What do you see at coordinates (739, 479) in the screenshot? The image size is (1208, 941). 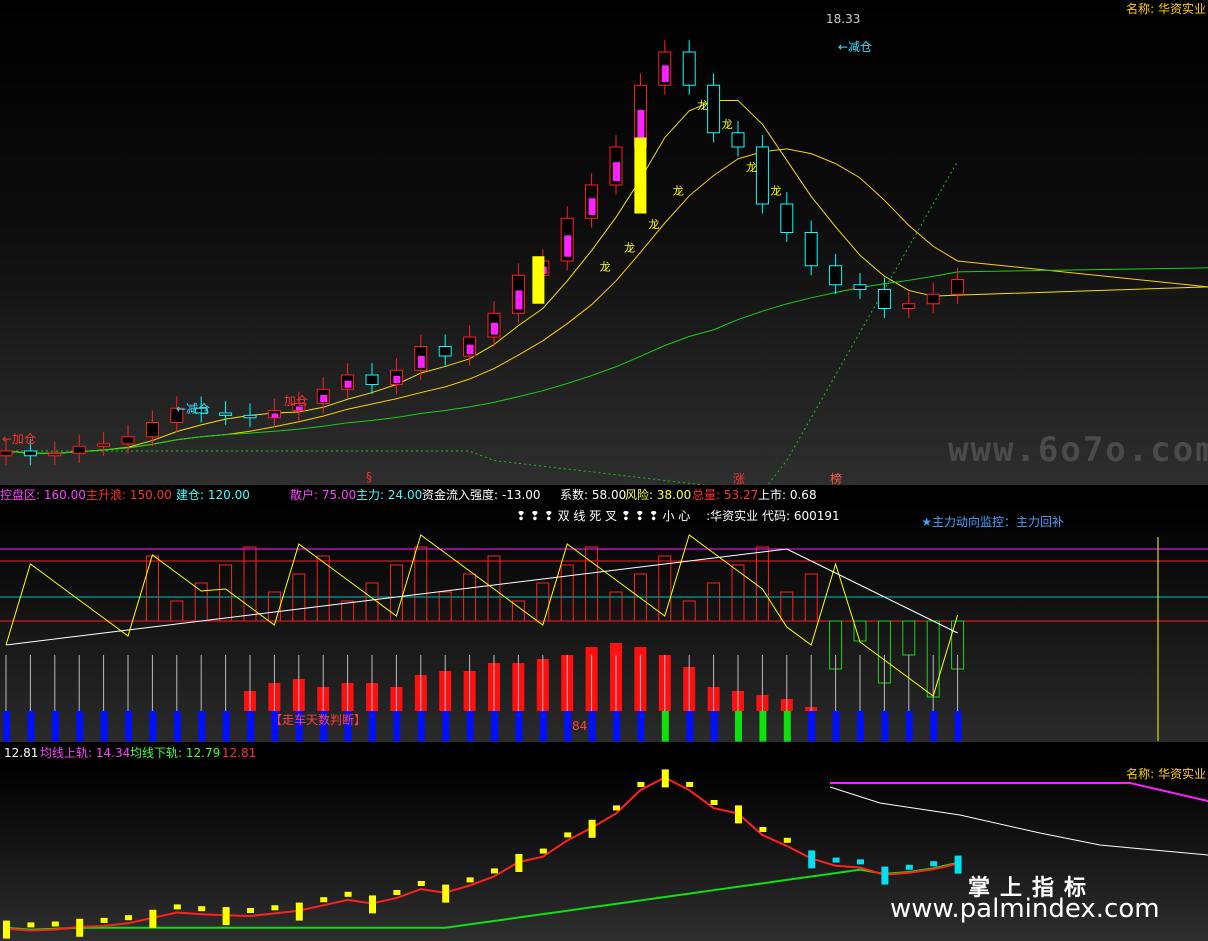 I see `marker-2: 涨` at bounding box center [739, 479].